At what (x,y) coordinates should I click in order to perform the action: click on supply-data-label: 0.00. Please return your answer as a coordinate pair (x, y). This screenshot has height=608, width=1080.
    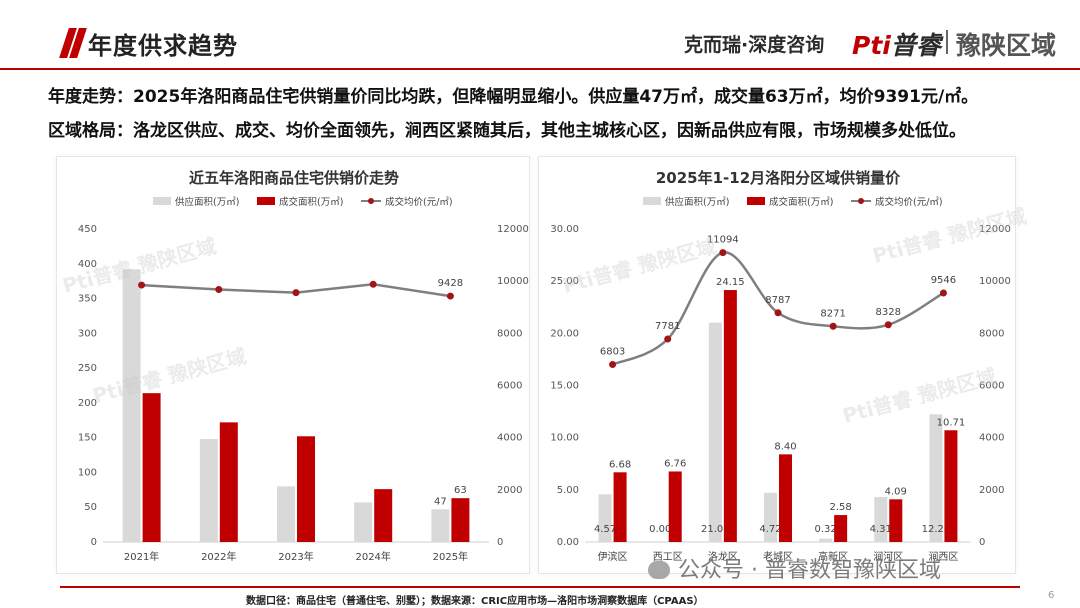
    Looking at the image, I should click on (660, 529).